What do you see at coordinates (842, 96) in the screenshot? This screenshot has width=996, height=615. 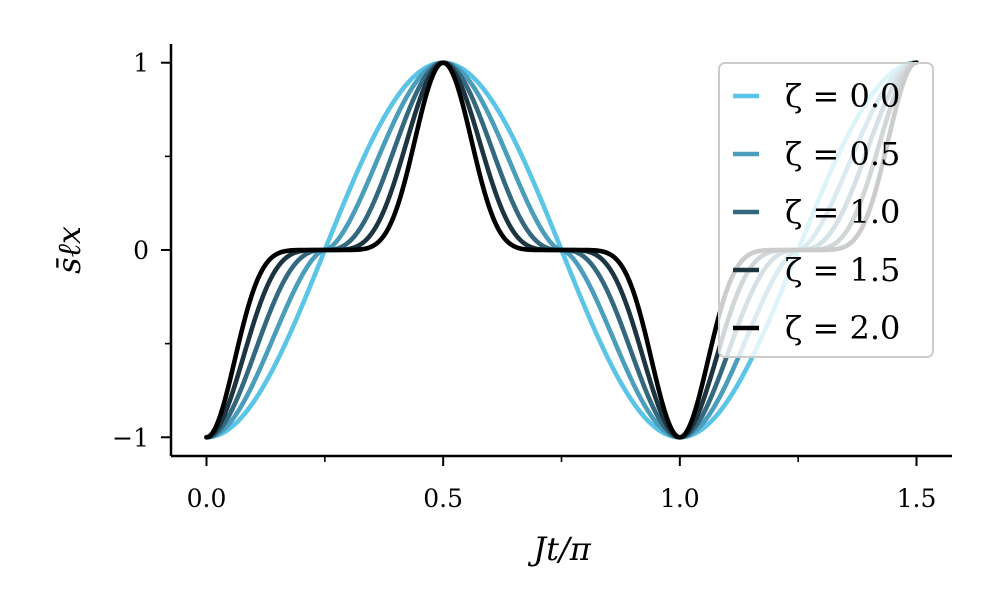 I see `legend-label: ζ = 0.0` at bounding box center [842, 96].